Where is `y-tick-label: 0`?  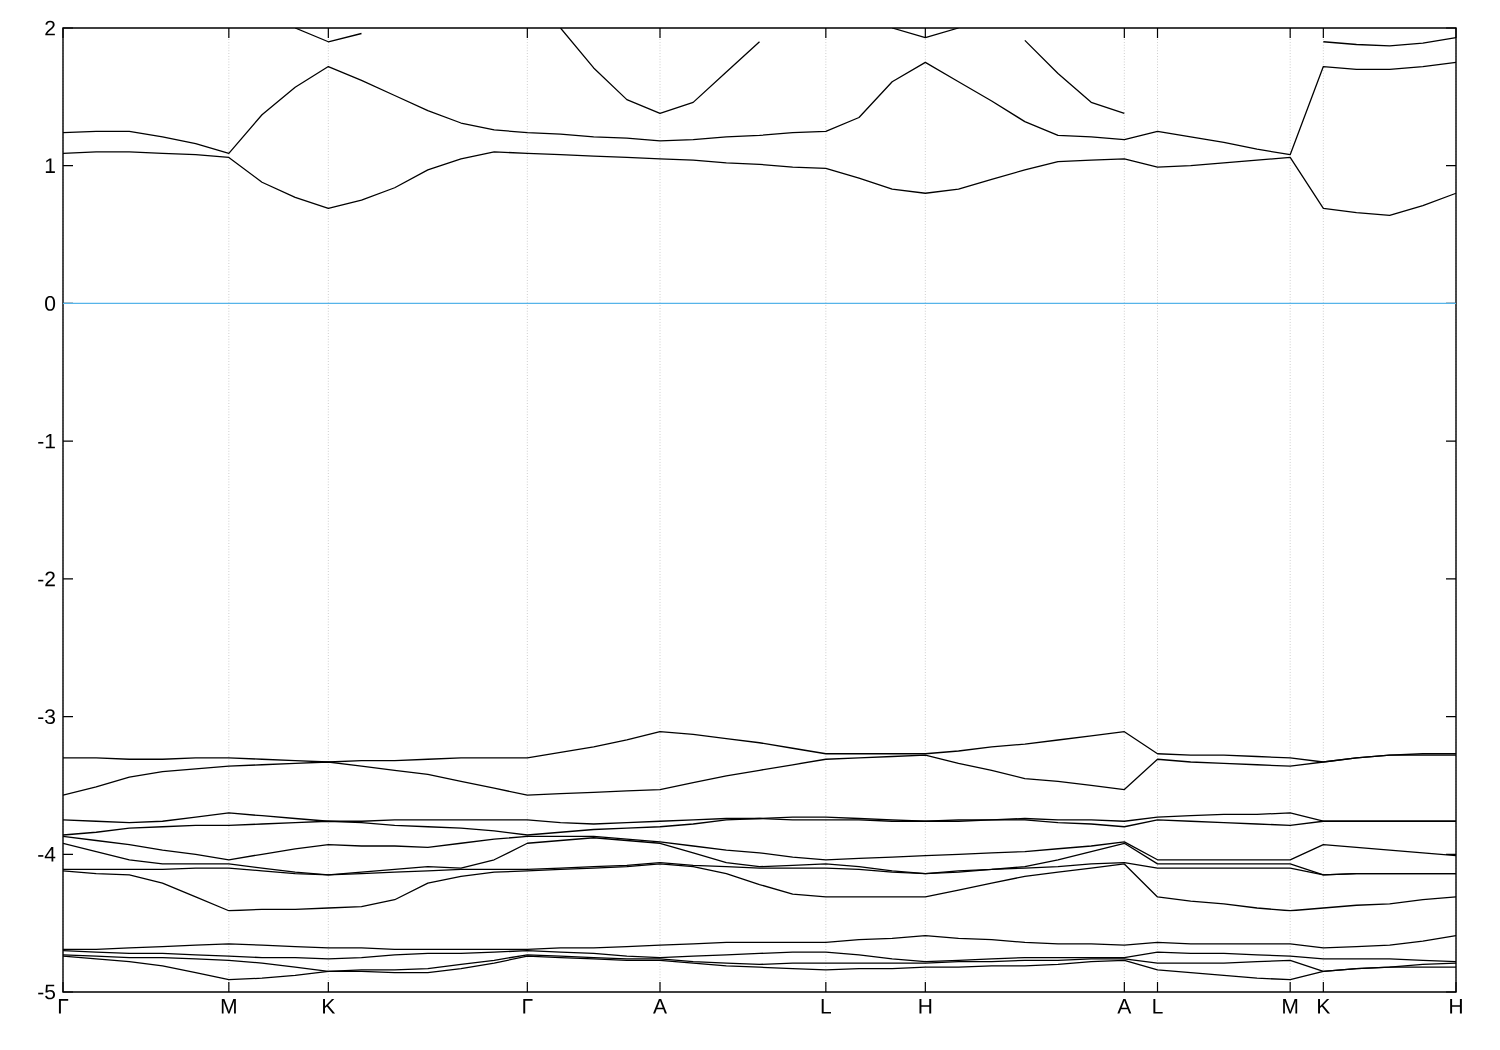 y-tick-label: 0 is located at coordinates (50, 303).